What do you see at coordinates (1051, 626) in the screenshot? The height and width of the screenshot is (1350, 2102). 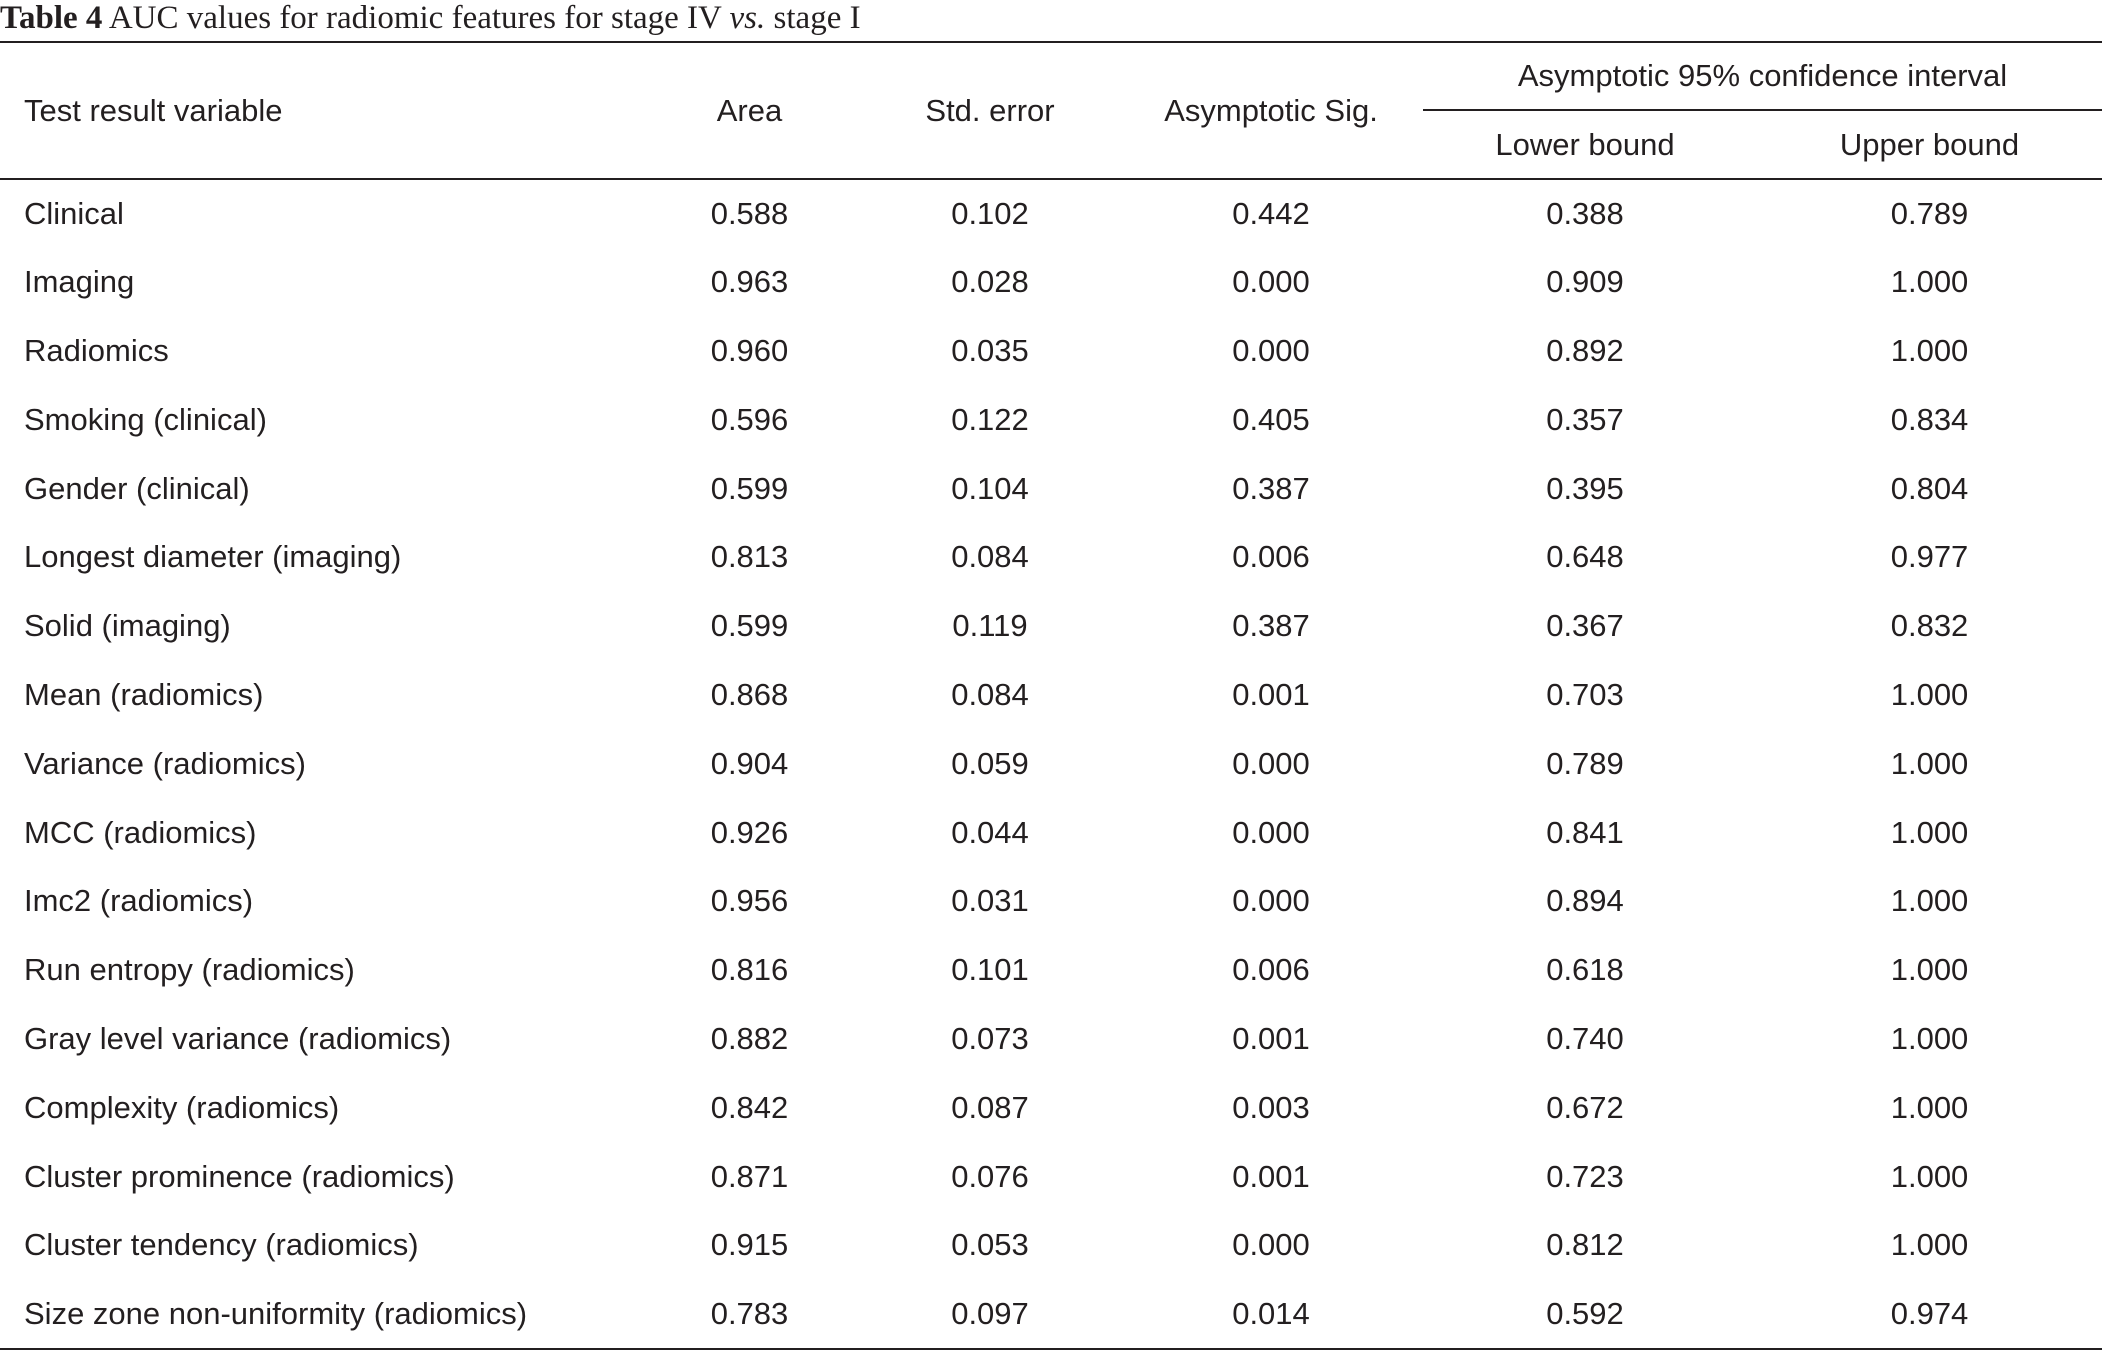 I see `table-row: Solid (imaging) 0.599 0.119 0.387 0.367 0.832` at bounding box center [1051, 626].